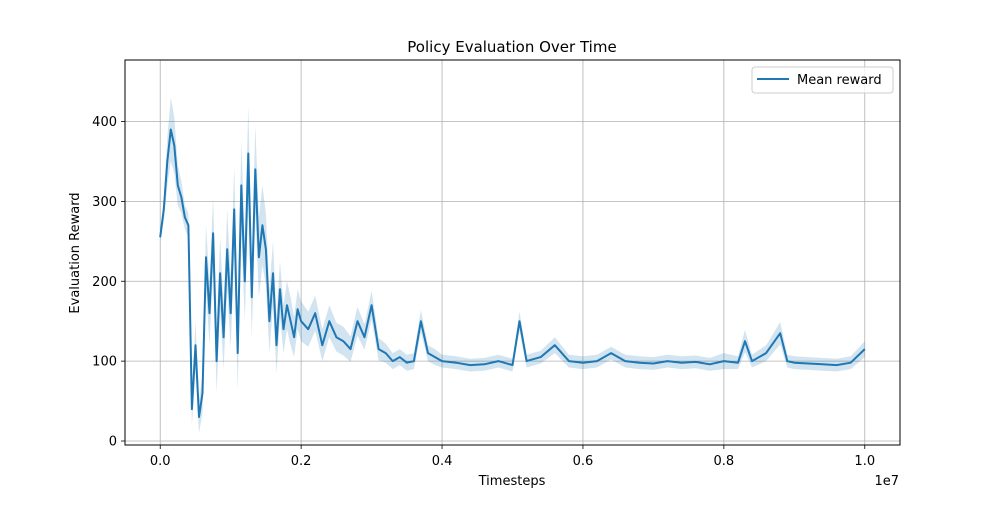 The image size is (1000, 505). Describe the element at coordinates (160, 461) in the screenshot. I see `x-tick-label: 0.0` at that location.